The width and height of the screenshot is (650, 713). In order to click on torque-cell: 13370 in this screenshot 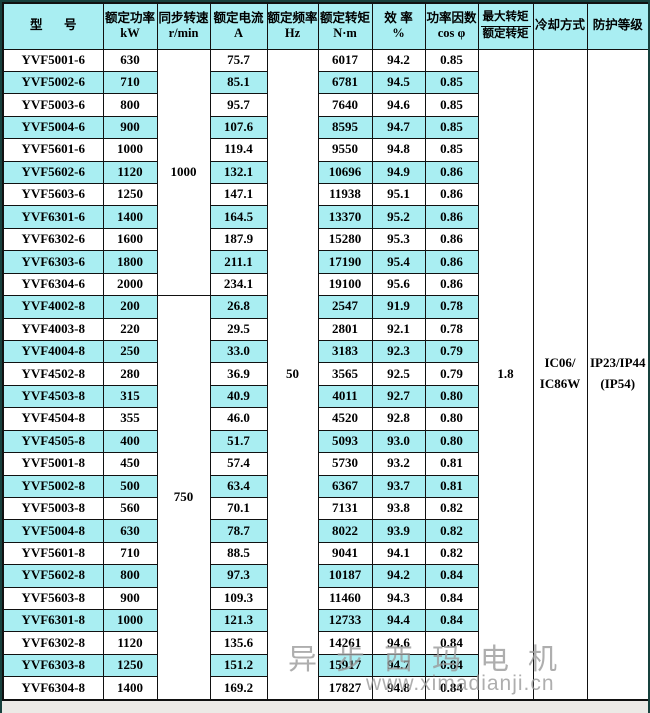, I will do `click(345, 217)`.